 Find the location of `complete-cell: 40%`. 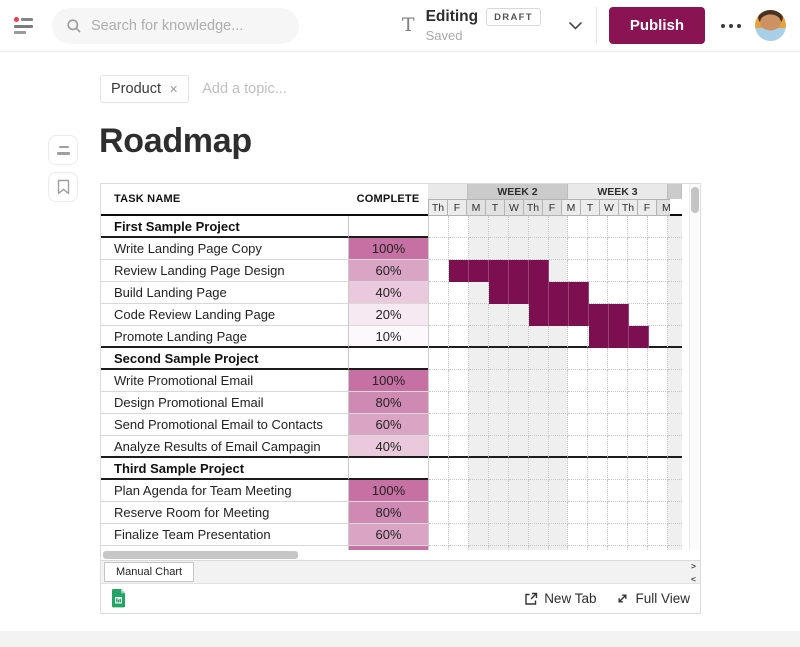

complete-cell: 40% is located at coordinates (388, 293).